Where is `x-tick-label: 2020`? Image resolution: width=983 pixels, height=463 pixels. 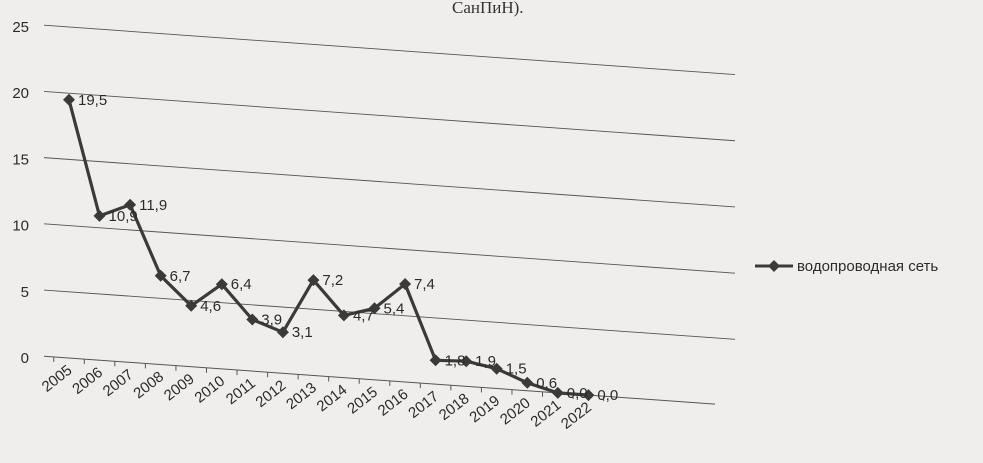 x-tick-label: 2020 is located at coordinates (515, 411).